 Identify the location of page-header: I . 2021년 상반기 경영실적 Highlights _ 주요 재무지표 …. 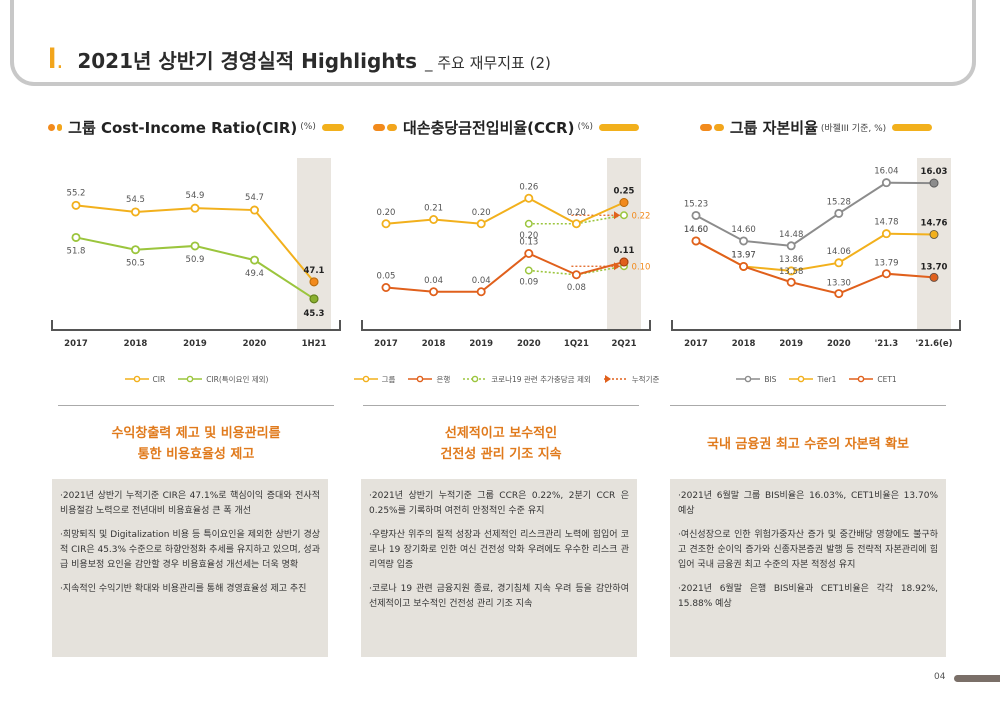
(299, 62).